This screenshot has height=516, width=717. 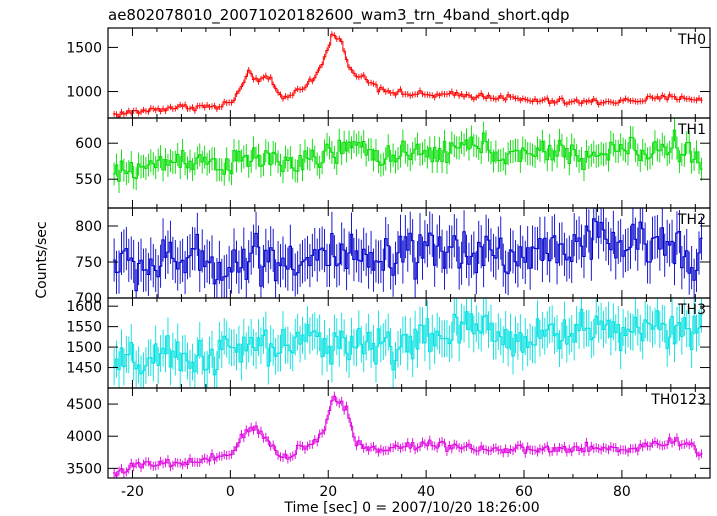 I want to click on panel-th2-curve, so click(x=407, y=255).